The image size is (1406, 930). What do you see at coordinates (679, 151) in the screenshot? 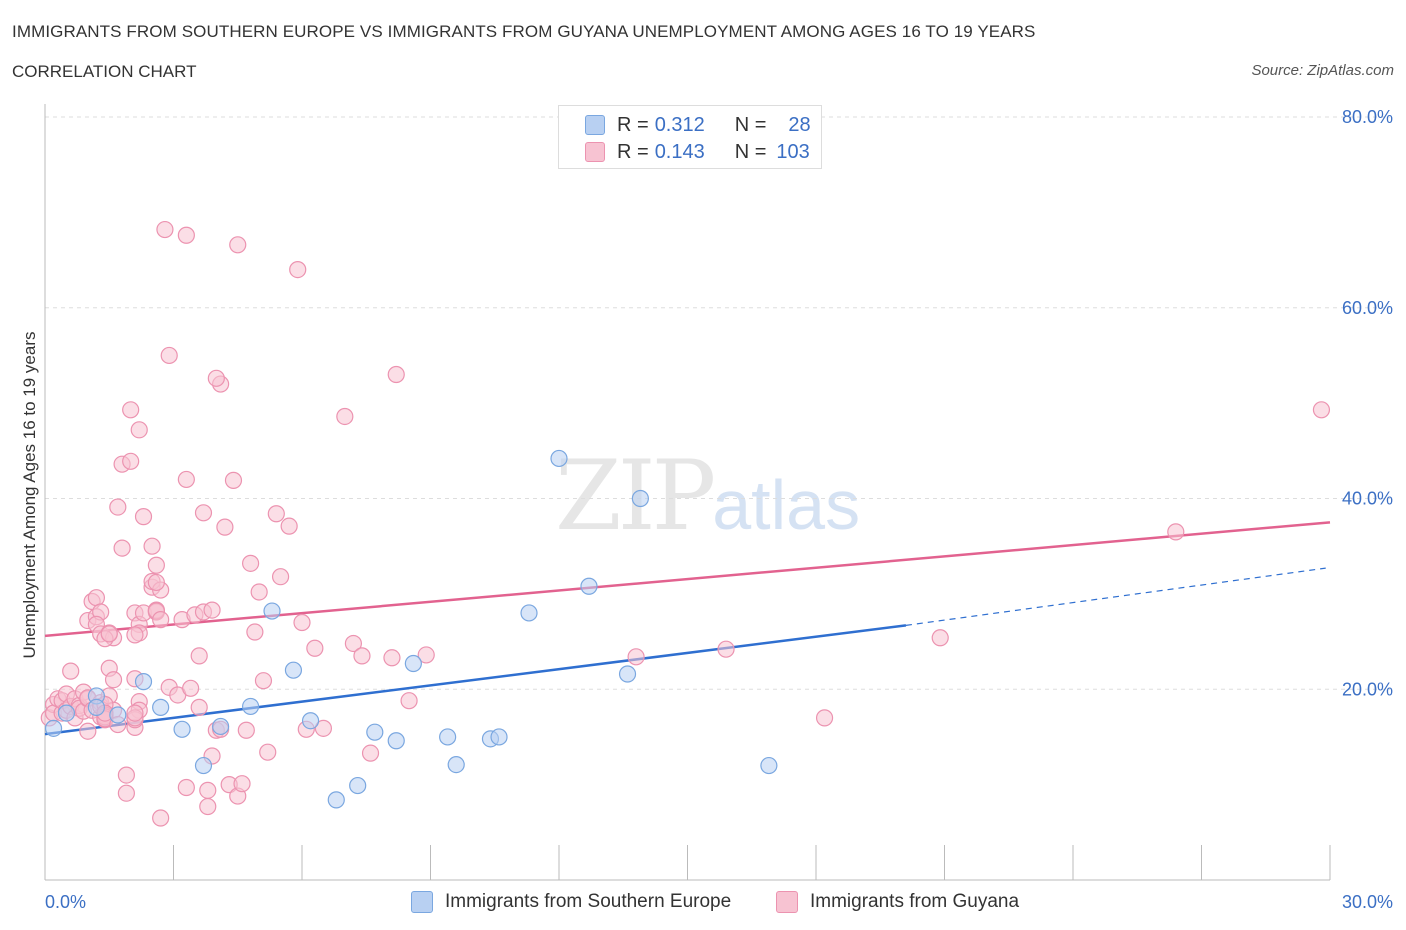
I see `legend-r-value: 0.143` at bounding box center [679, 151].